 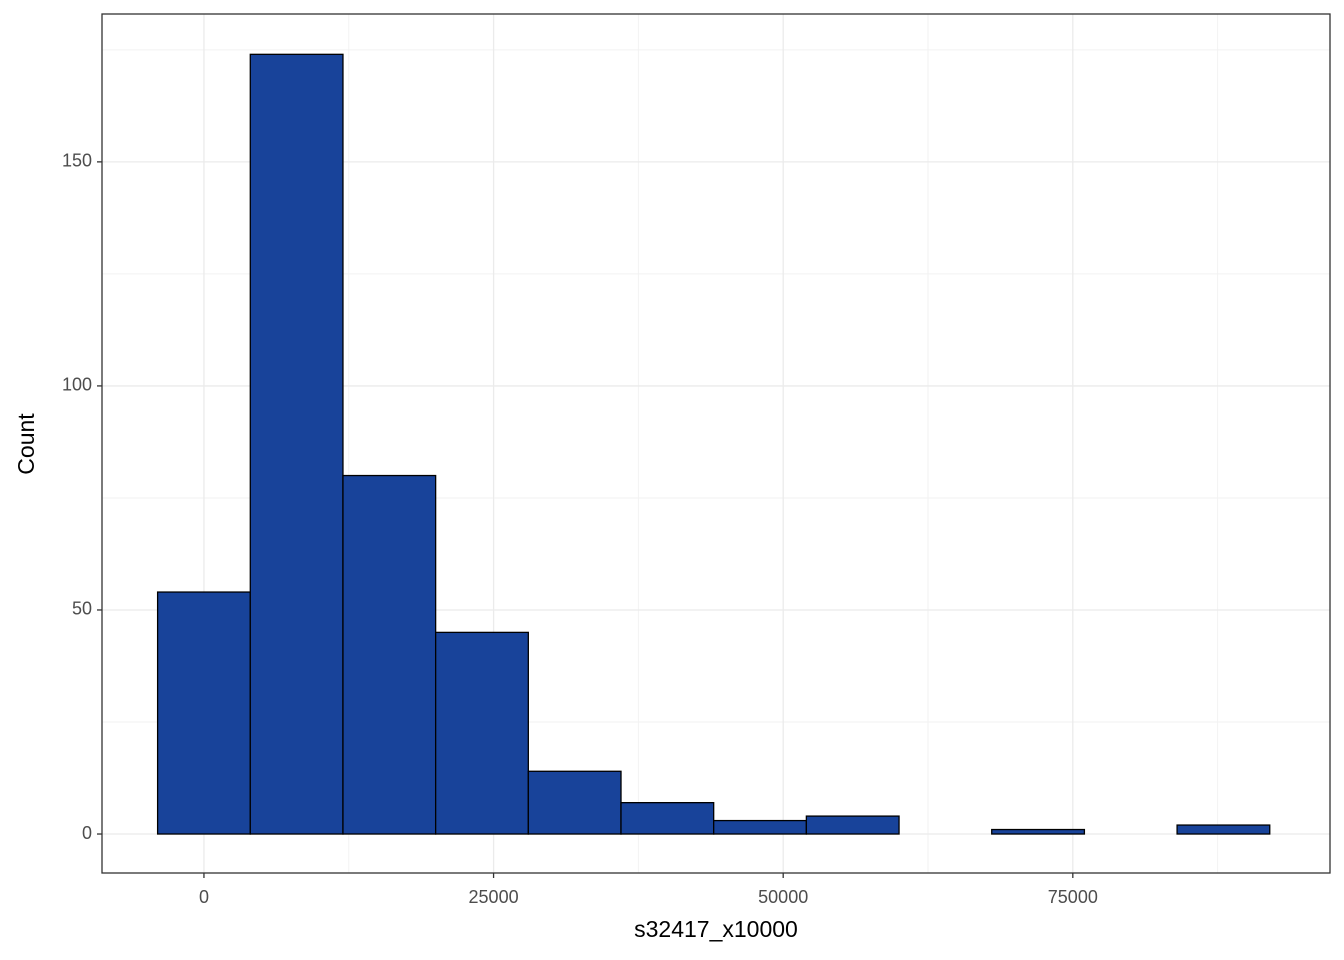 I want to click on x-tick-label: 25000, so click(x=494, y=897).